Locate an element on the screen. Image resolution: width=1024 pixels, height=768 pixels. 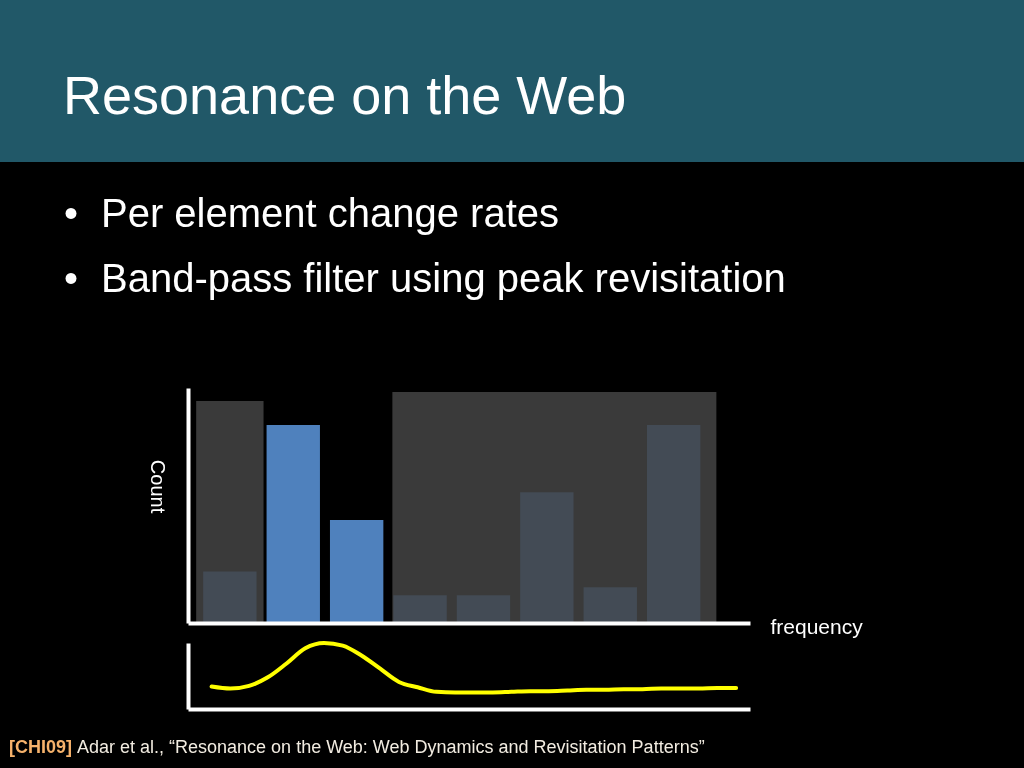
text: • Per element change rates is located at coordinates (312, 213).